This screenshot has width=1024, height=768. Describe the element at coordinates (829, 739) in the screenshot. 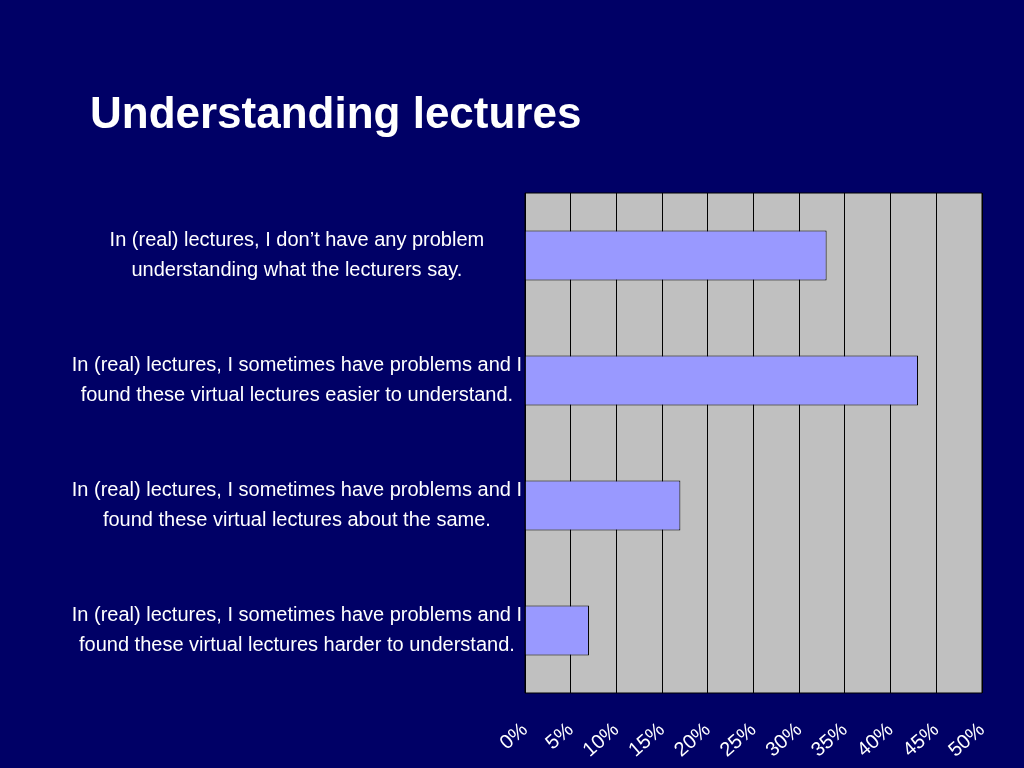

I see `x-tick-label: 35%` at that location.